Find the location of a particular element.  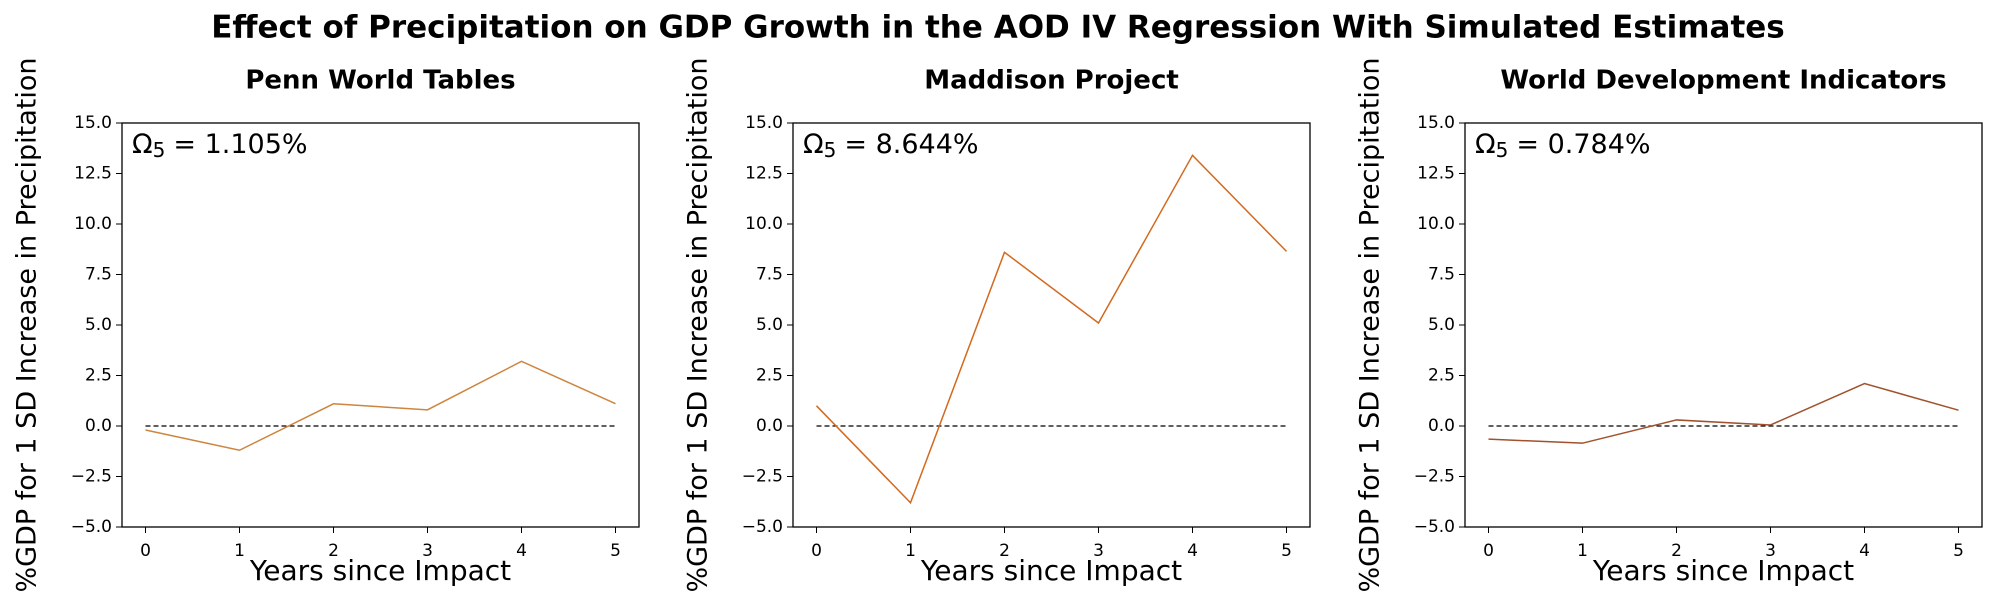

annotation: Ω5 = 0.784% is located at coordinates (1563, 145).